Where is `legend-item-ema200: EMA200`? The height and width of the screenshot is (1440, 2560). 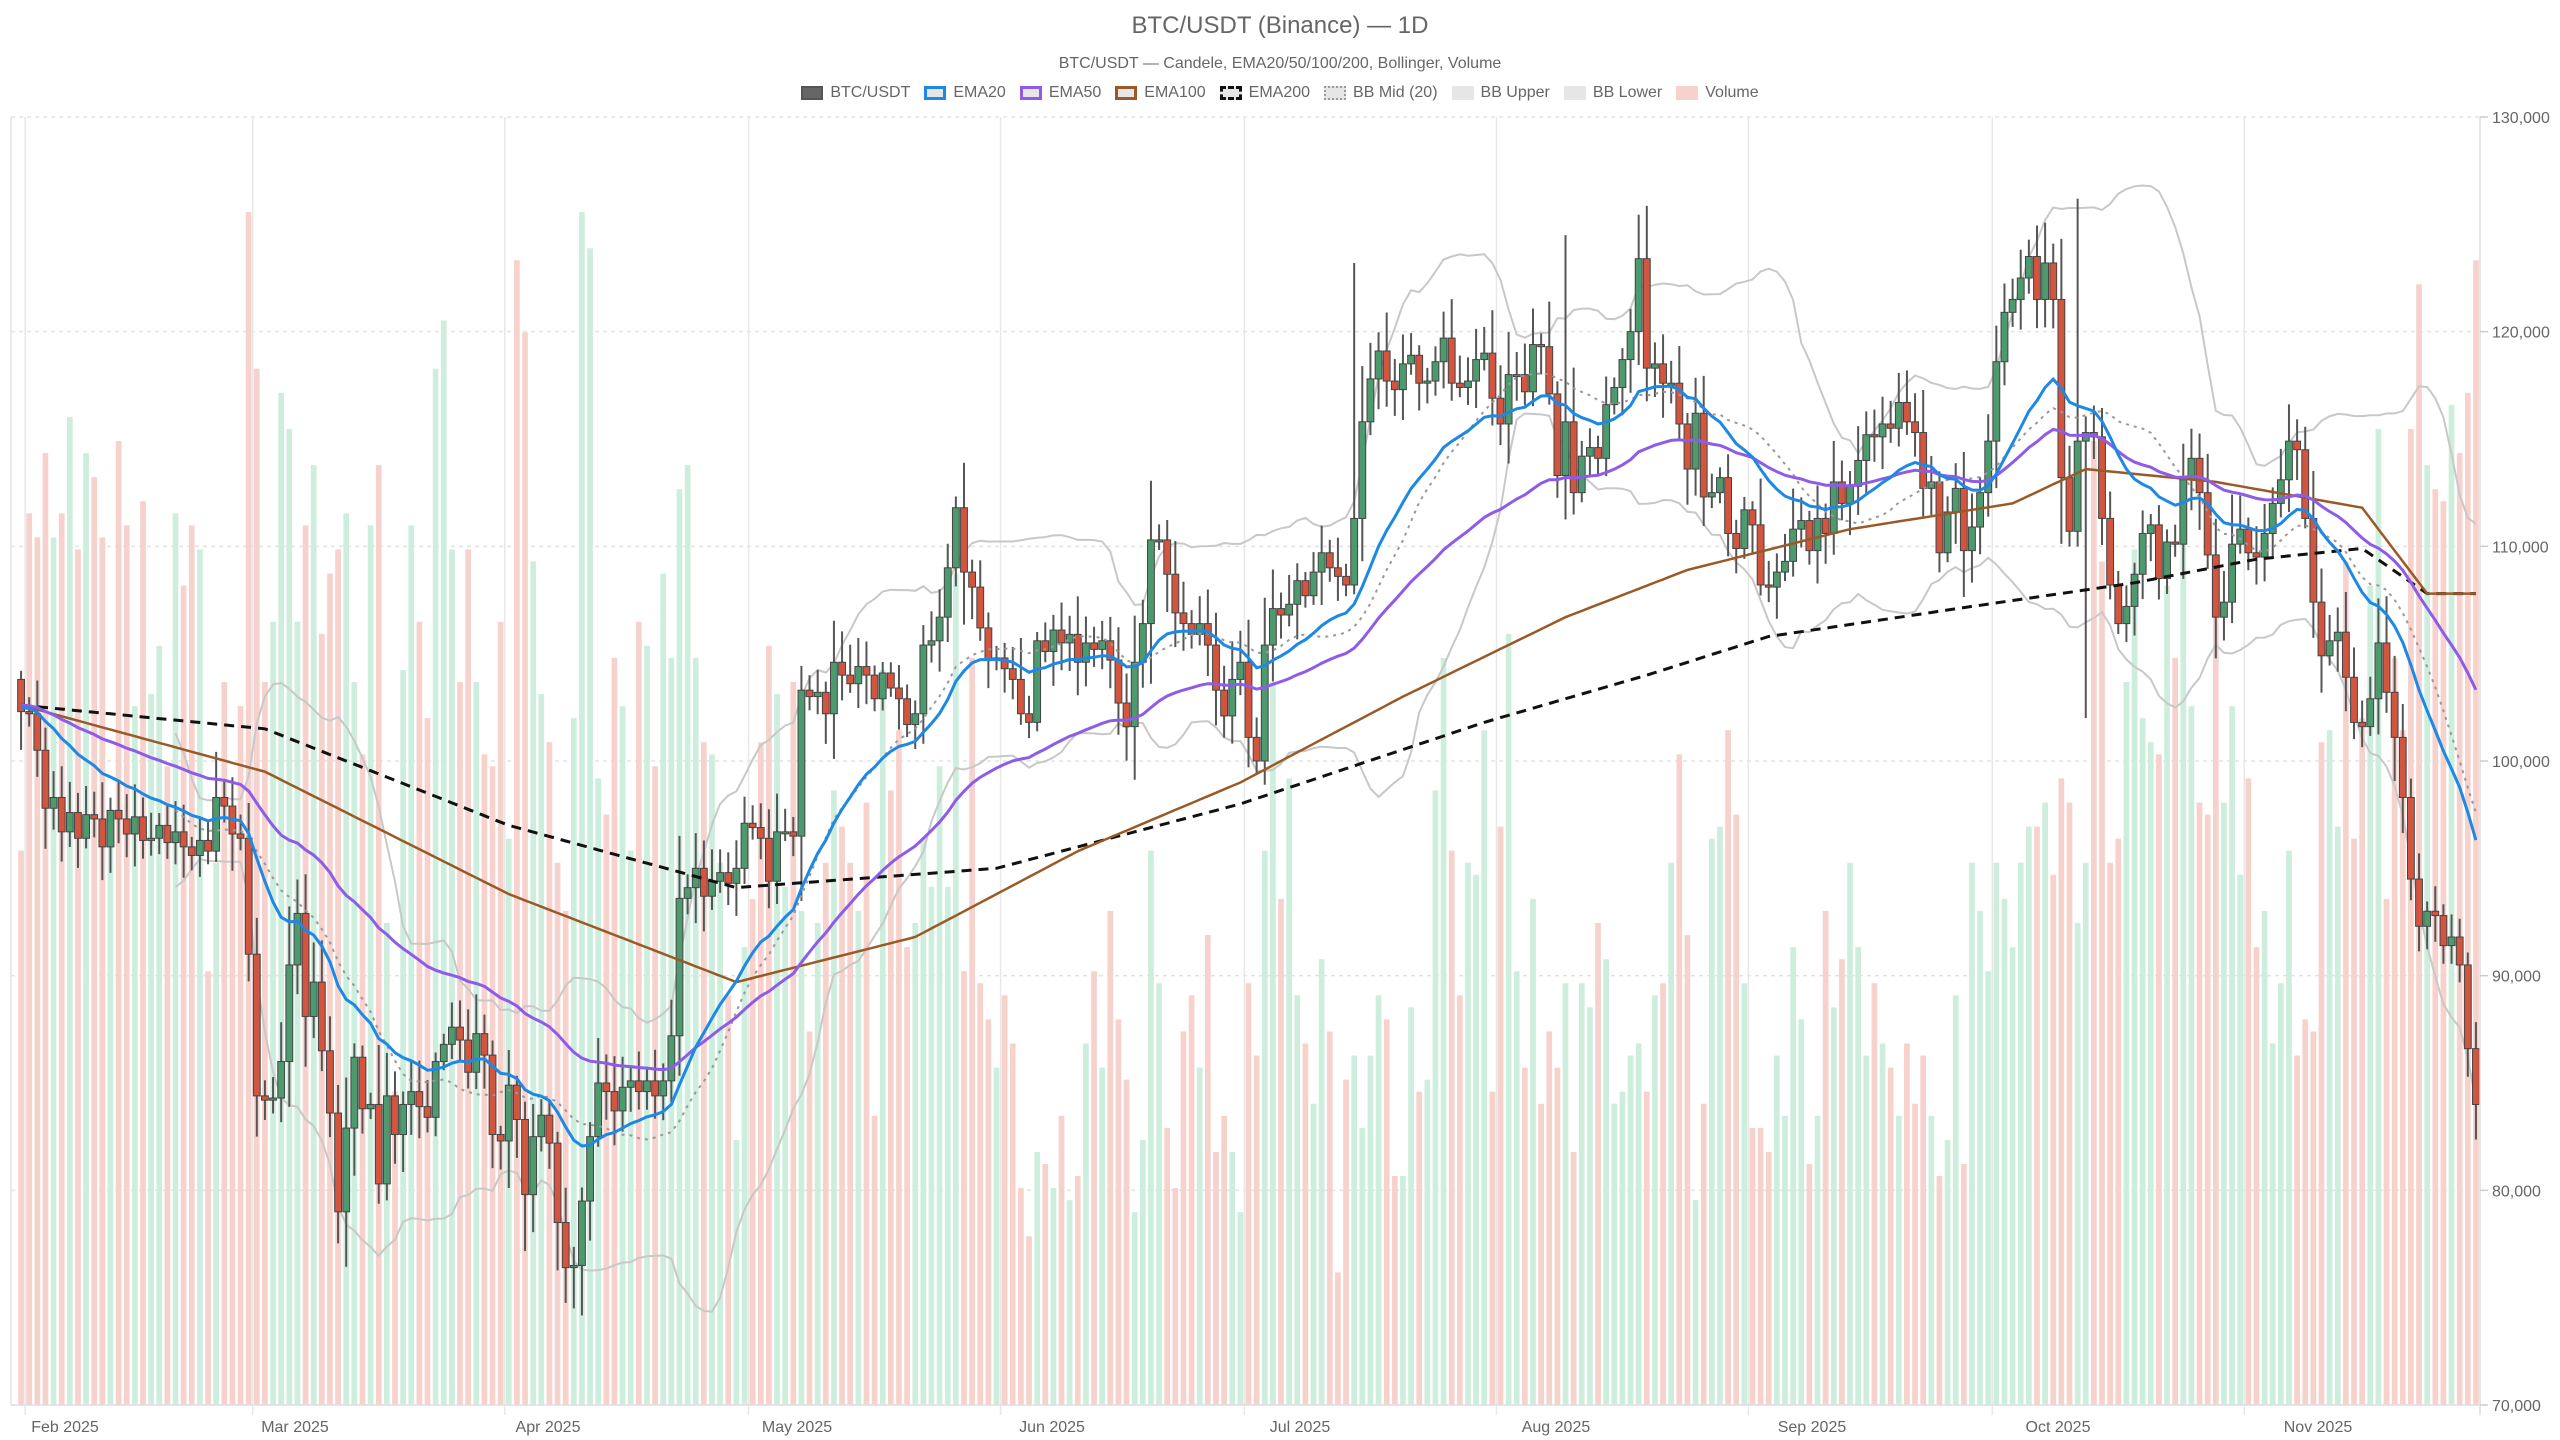
legend-item-ema200: EMA200 is located at coordinates (1264, 93).